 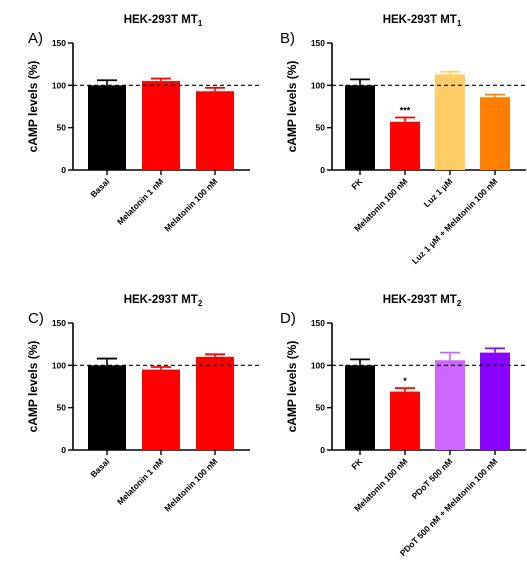 I want to click on x-tick-label: PDoT 500 nM + Melatonin 100 nM, so click(x=449, y=507).